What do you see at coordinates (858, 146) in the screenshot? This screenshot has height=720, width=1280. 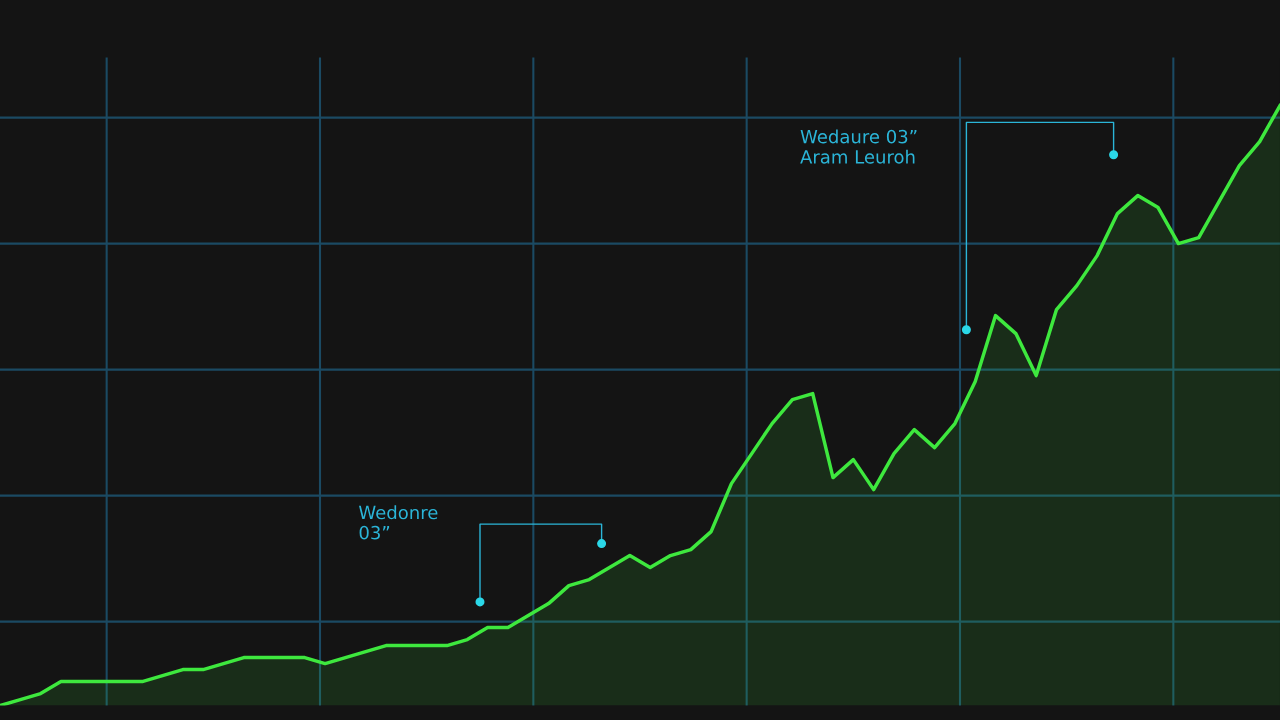 I see `annotation: Wedaure 03” Aram Leuroh` at bounding box center [858, 146].